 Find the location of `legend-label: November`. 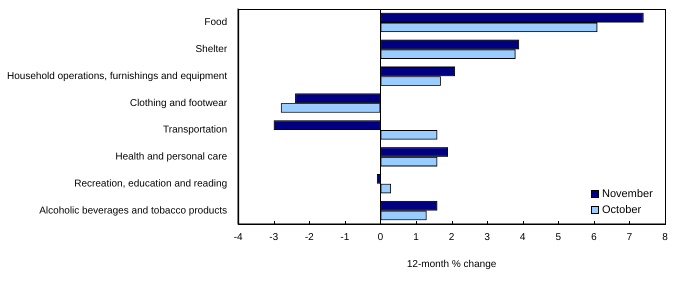

legend-label: November is located at coordinates (628, 194).